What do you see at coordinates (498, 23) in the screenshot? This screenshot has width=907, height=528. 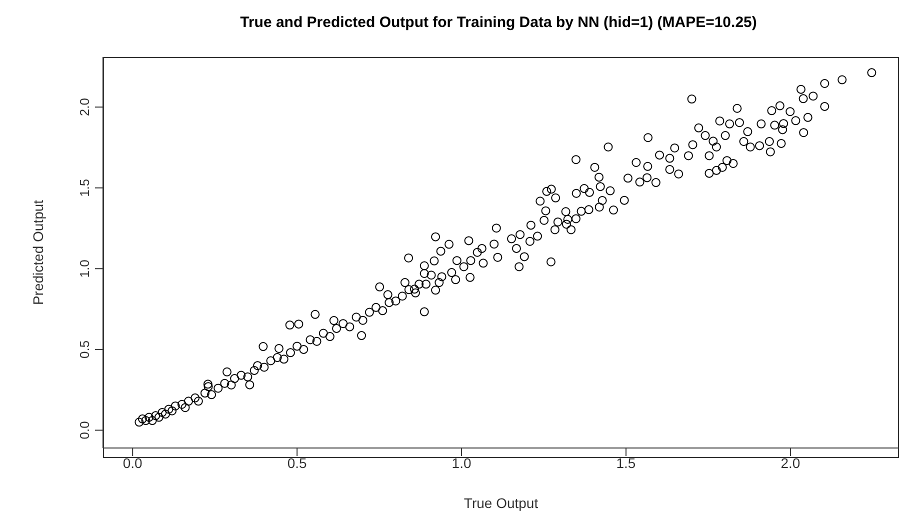 I see `chart-title: True and Predicted Output for Training Data by NN (hid=1) (MAPE=10.25)` at bounding box center [498, 23].